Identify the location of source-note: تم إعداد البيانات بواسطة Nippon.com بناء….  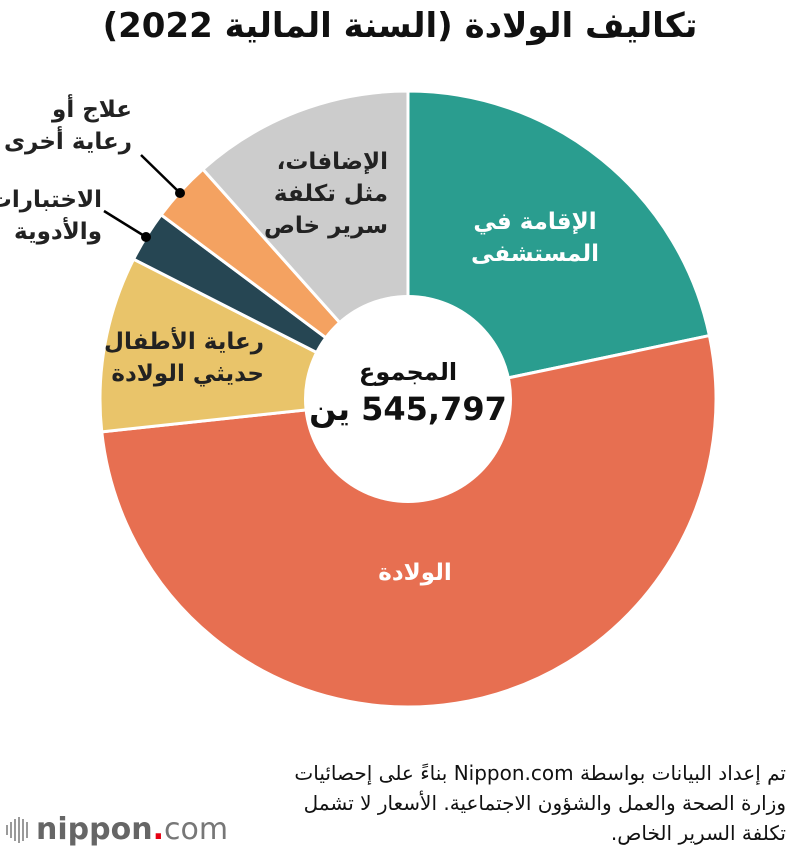
(540, 803).